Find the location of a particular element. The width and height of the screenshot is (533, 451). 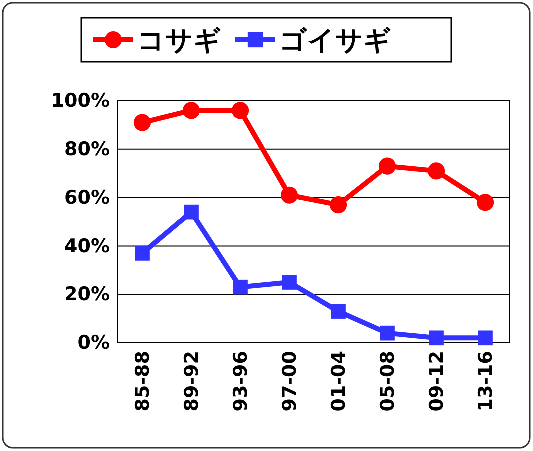

x-tick-label: 93-96 is located at coordinates (241, 381).